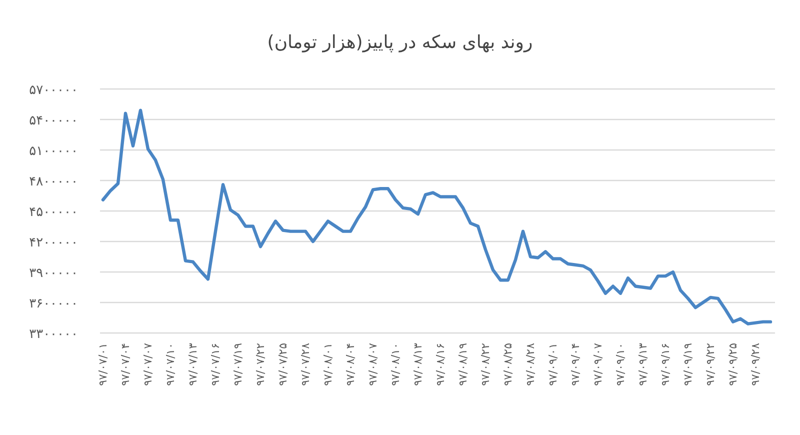 The width and height of the screenshot is (800, 435). Describe the element at coordinates (395, 364) in the screenshot. I see `x-tick-label: ۹۷/۰۸/۱۰` at that location.